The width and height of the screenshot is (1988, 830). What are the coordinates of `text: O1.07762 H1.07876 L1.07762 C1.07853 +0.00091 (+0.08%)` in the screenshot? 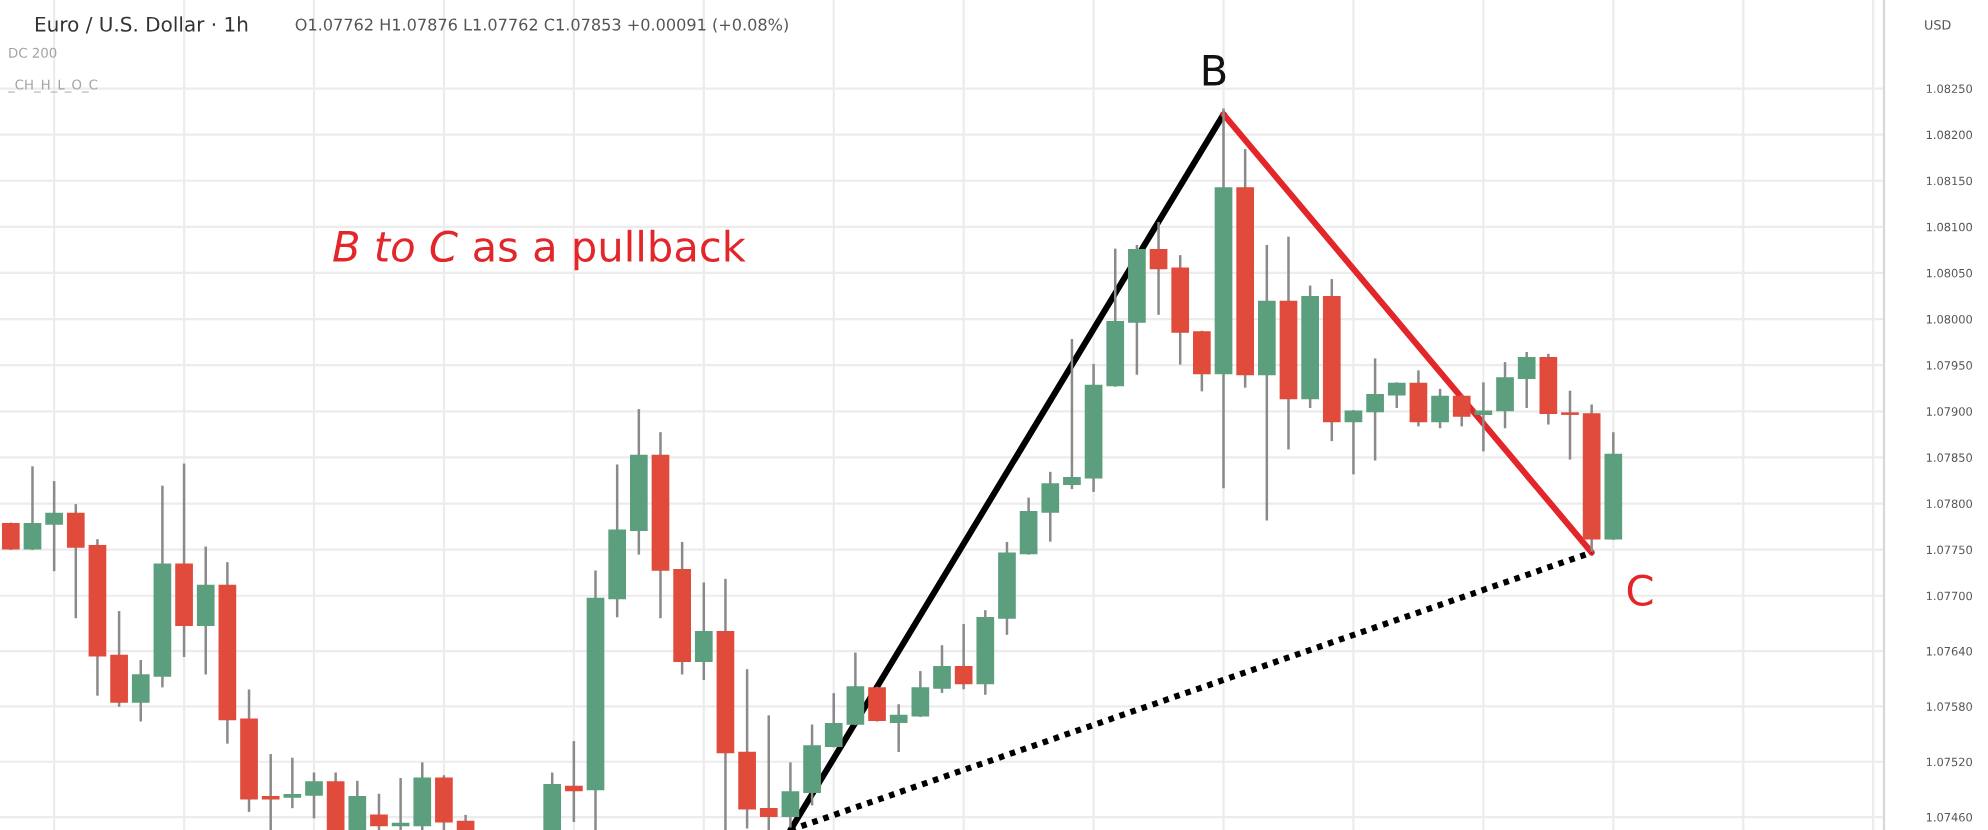 It's located at (541, 25).